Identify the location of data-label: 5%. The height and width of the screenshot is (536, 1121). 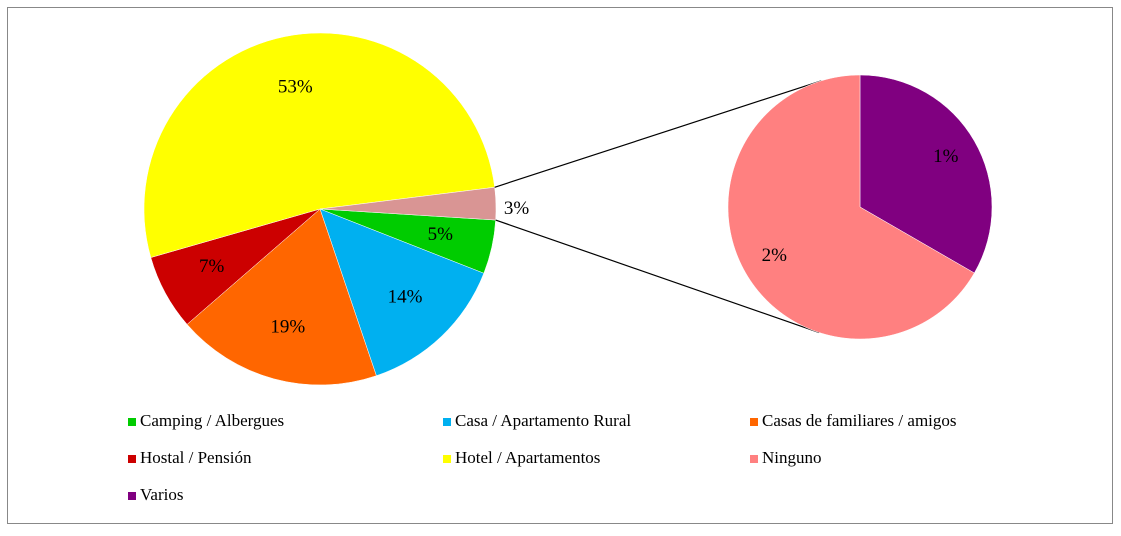
(441, 234).